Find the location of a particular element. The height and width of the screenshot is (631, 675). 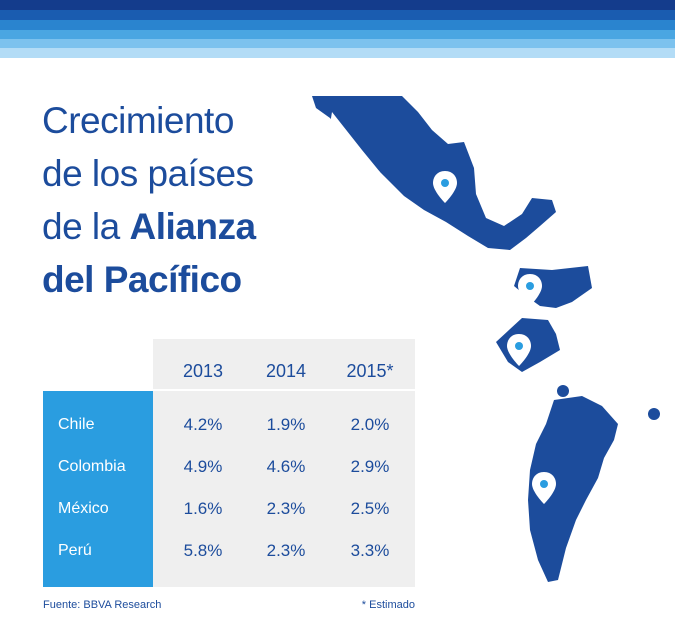

row-label: Perú is located at coordinates (75, 550).